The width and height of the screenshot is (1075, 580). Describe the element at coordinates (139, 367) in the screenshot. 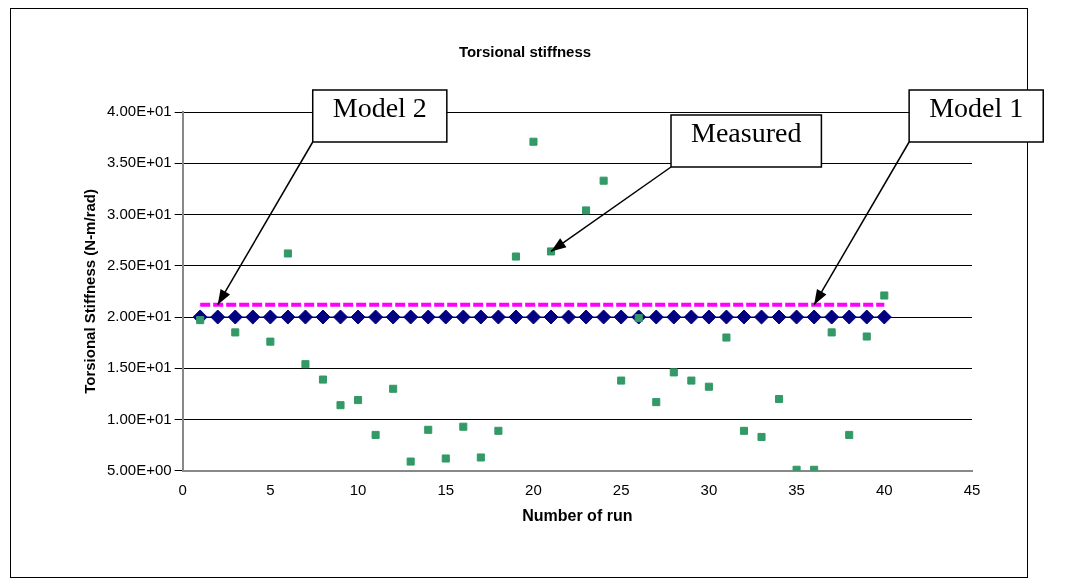

I see `y-tick-label: 1.50E+01` at that location.